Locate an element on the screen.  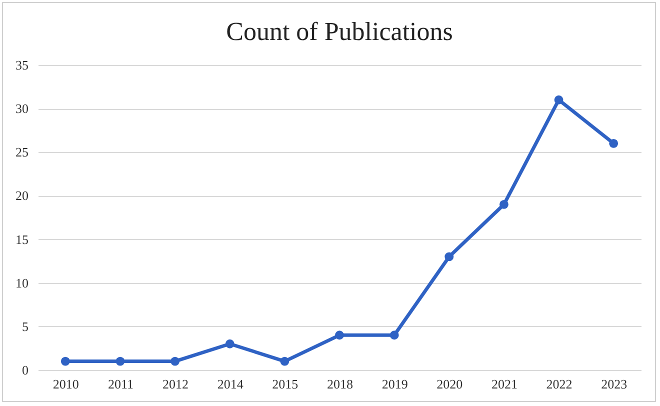
x-tick-label: 2012 is located at coordinates (175, 384).